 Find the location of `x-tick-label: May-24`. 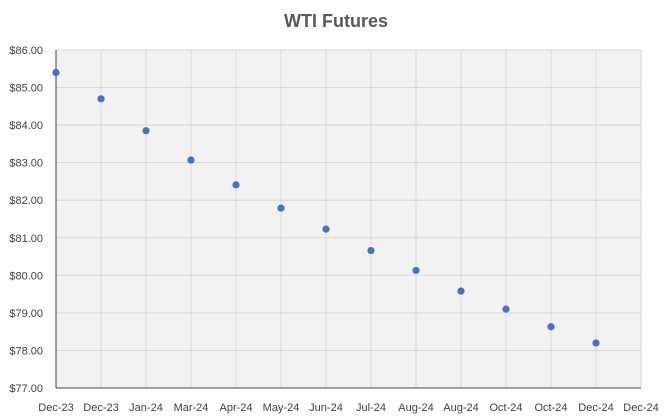

x-tick-label: May-24 is located at coordinates (281, 408).